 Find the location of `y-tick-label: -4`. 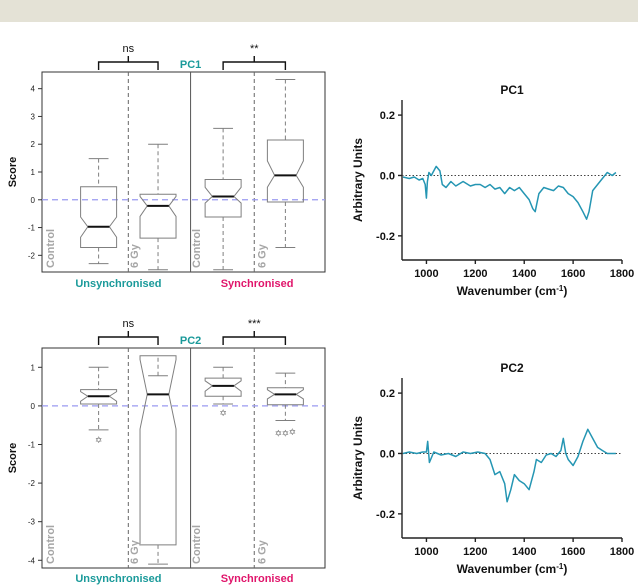

y-tick-label: -4 is located at coordinates (32, 560).